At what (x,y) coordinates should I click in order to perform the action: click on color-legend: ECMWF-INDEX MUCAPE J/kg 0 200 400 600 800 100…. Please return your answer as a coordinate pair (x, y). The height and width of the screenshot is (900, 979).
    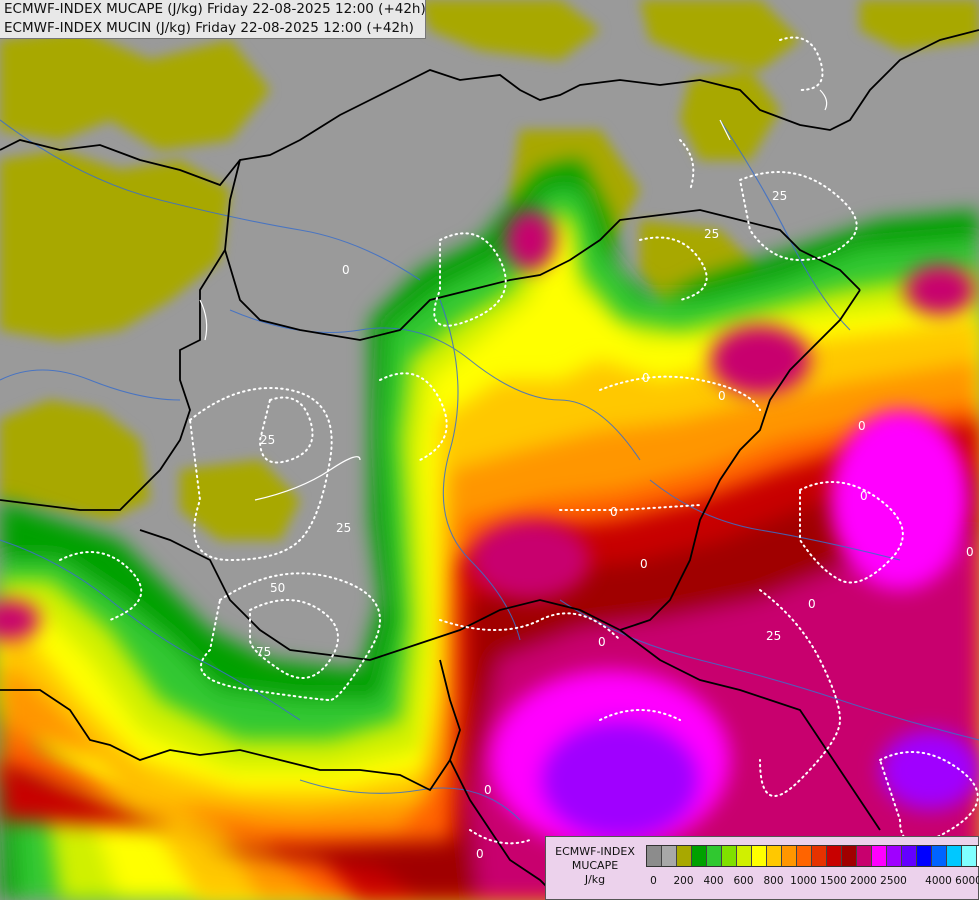
    Looking at the image, I should click on (762, 868).